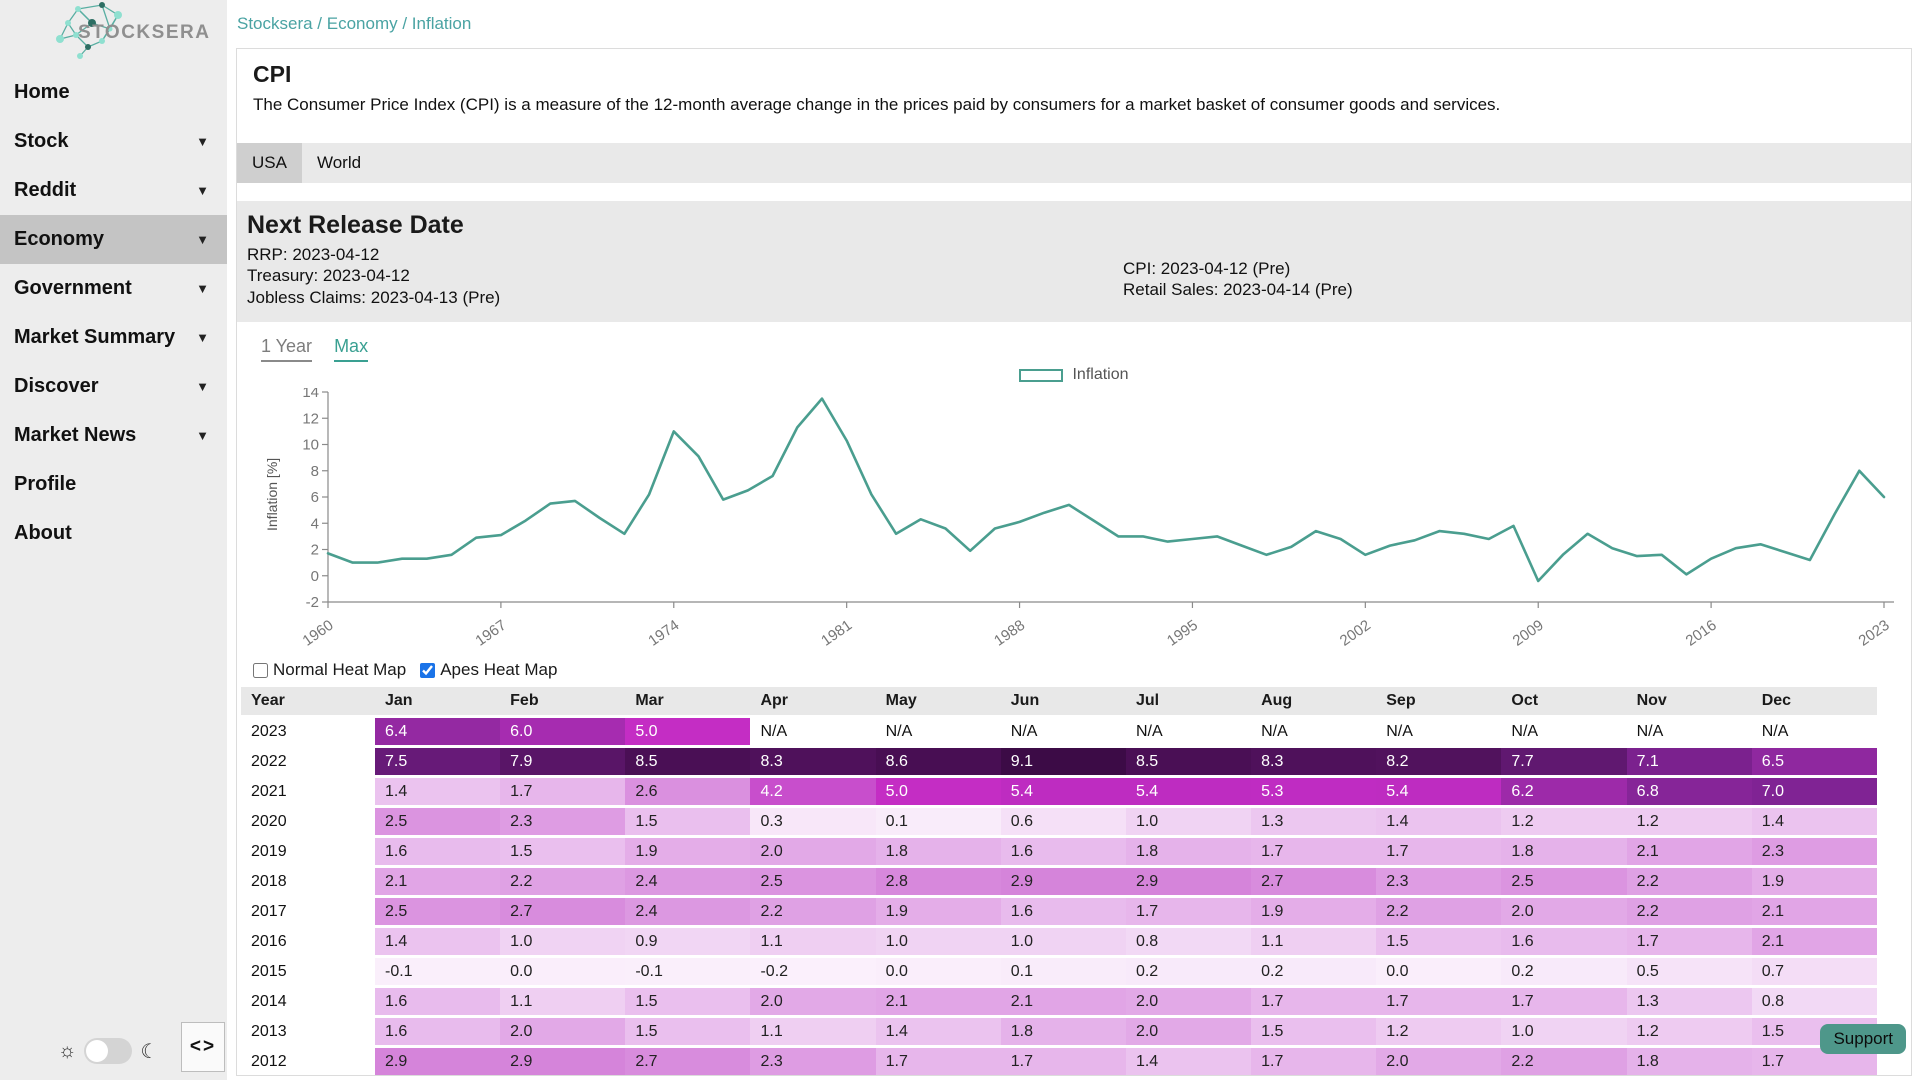 The width and height of the screenshot is (1920, 1080). I want to click on svg-text: 14, so click(310, 394).